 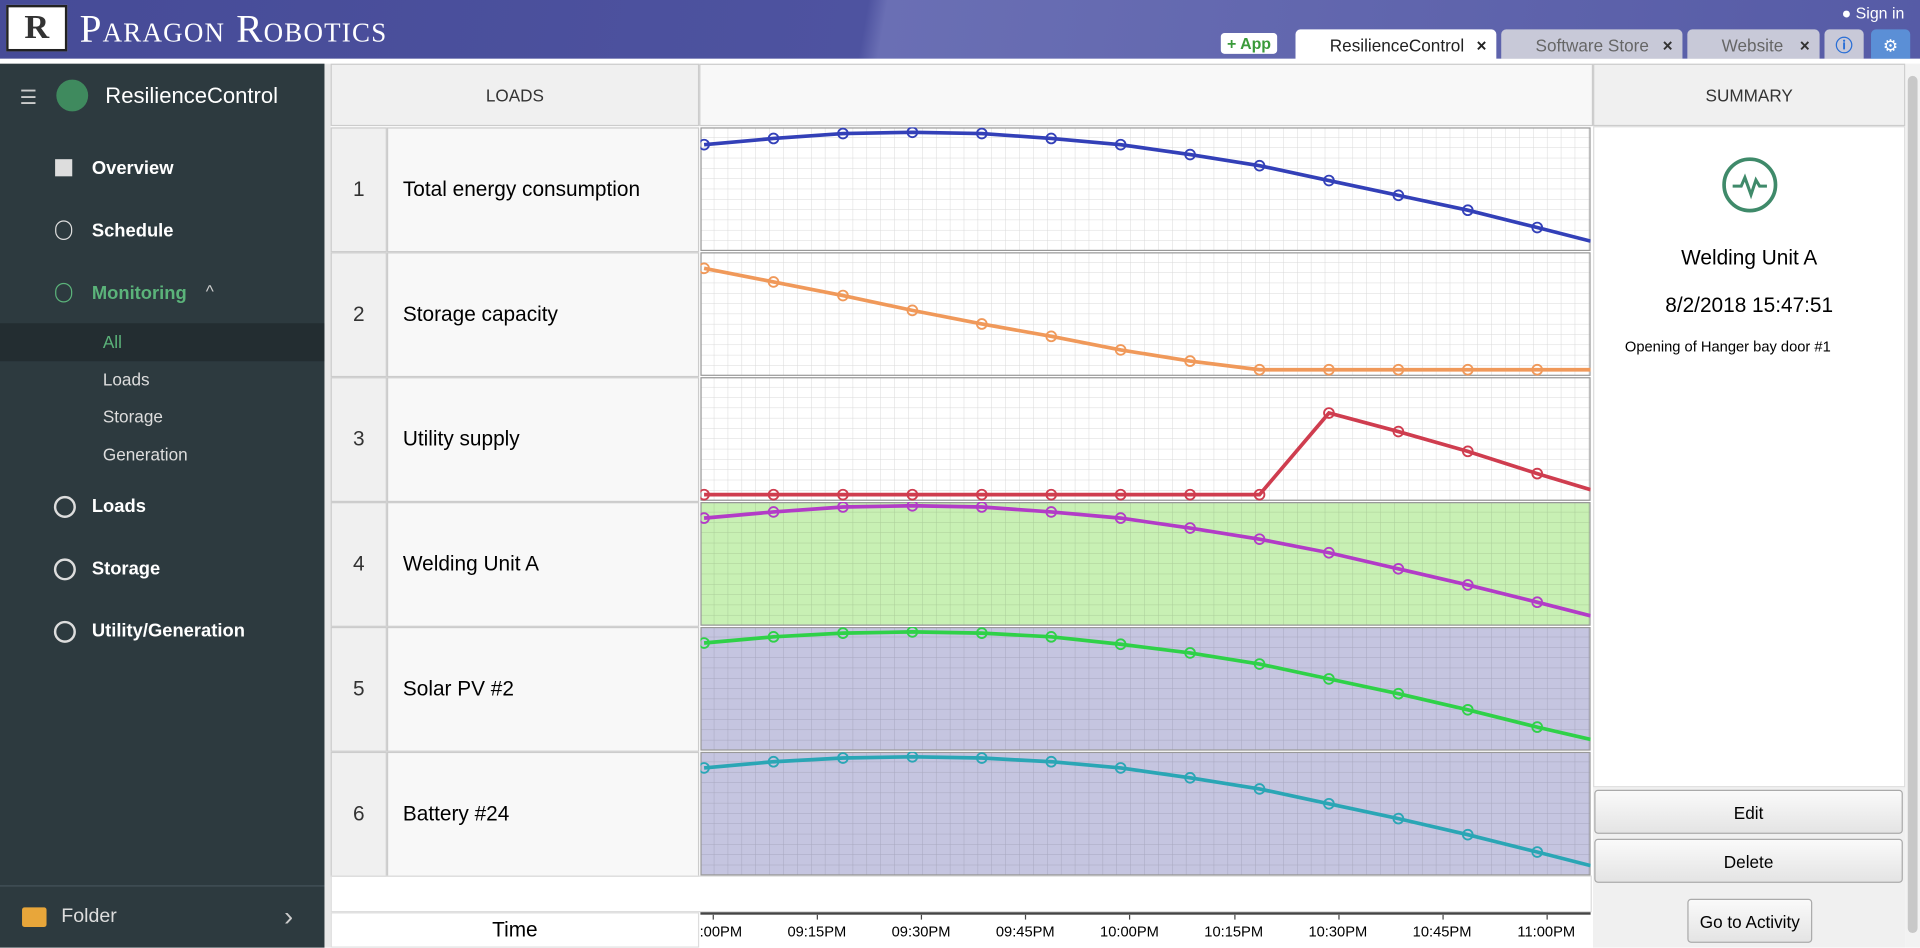 I want to click on time-tick-label: 09:45PM, so click(x=1025, y=932).